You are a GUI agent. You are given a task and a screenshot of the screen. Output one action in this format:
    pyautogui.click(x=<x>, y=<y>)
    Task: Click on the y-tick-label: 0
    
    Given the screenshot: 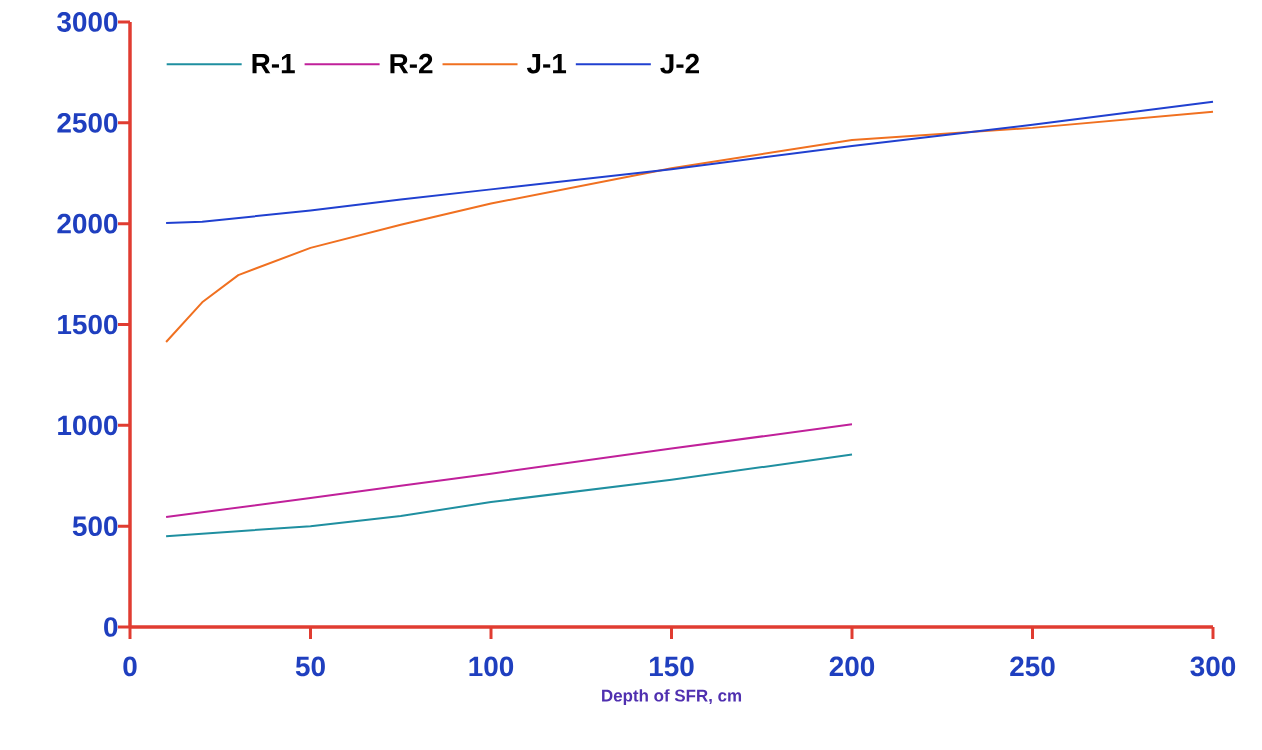 What is the action you would take?
    pyautogui.click(x=111, y=627)
    